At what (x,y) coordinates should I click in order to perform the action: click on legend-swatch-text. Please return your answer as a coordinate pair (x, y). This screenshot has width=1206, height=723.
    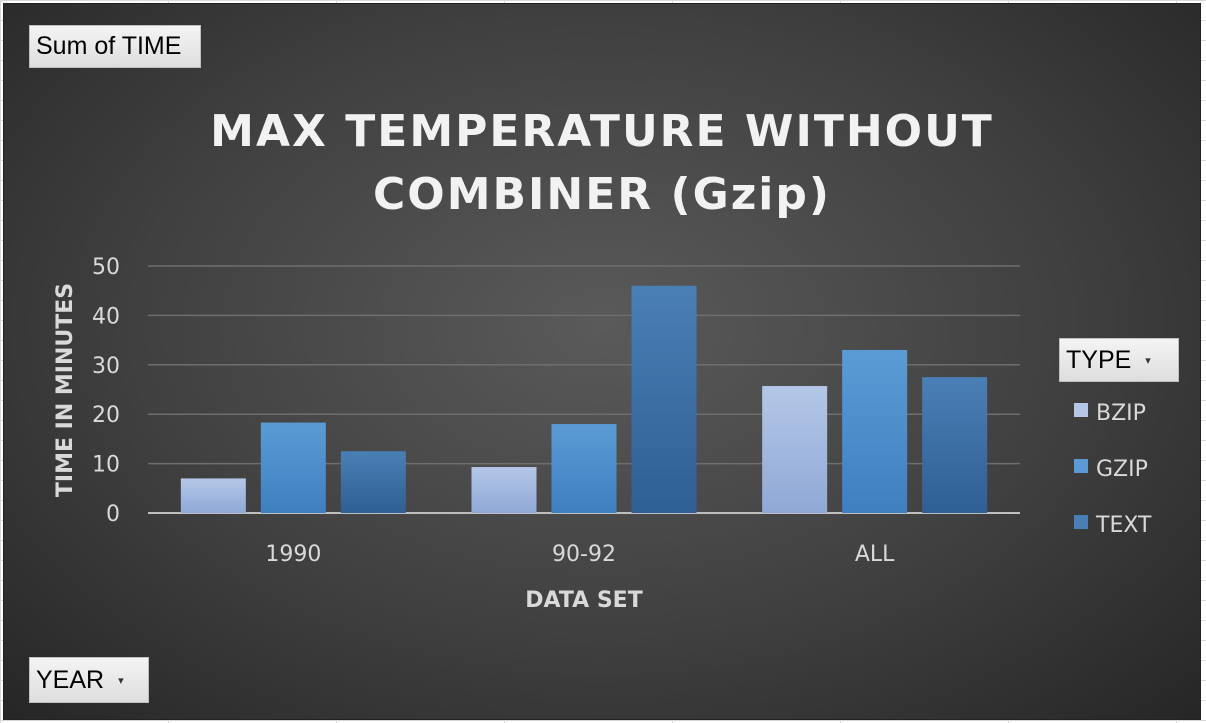
    Looking at the image, I should click on (1081, 522).